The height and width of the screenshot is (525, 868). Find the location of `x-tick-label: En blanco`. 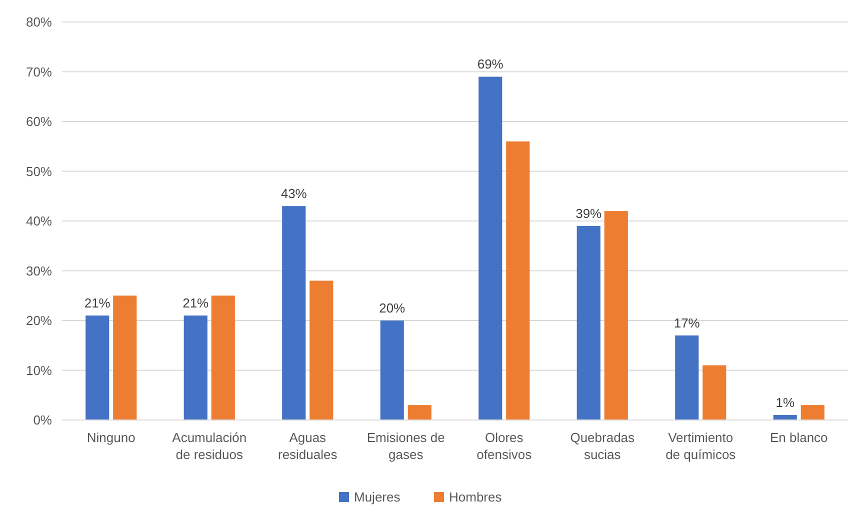

x-tick-label: En blanco is located at coordinates (799, 437).